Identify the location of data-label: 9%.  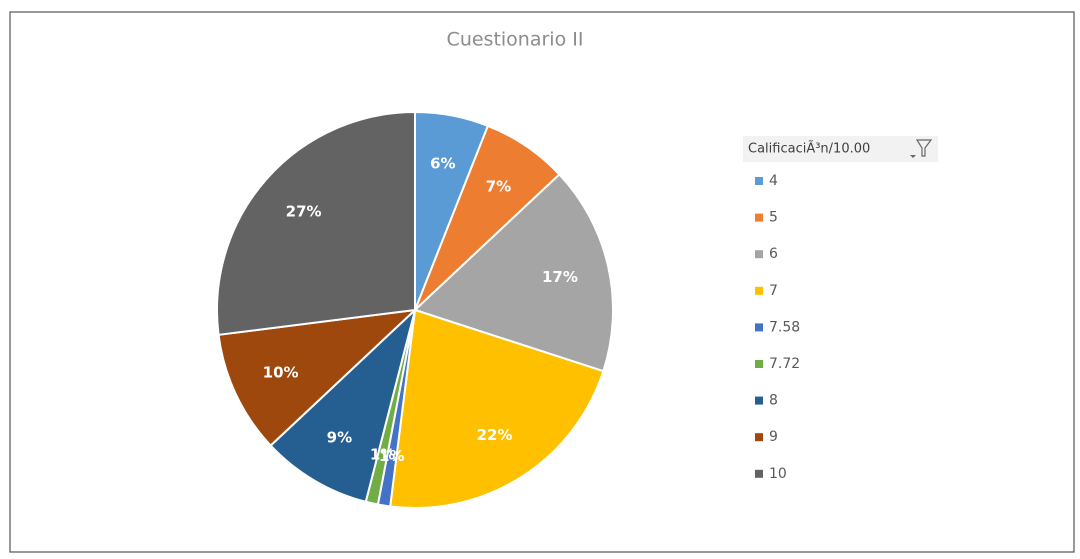
(339, 437).